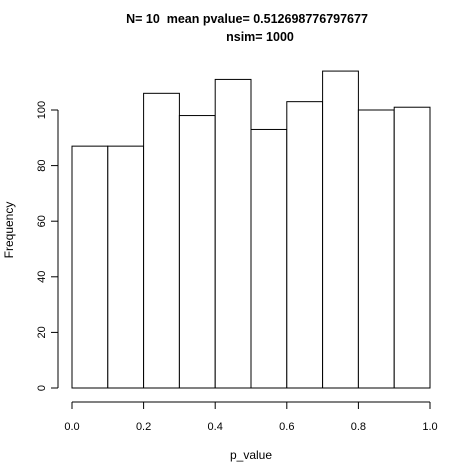  I want to click on y-tick-label: 60, so click(42, 221).